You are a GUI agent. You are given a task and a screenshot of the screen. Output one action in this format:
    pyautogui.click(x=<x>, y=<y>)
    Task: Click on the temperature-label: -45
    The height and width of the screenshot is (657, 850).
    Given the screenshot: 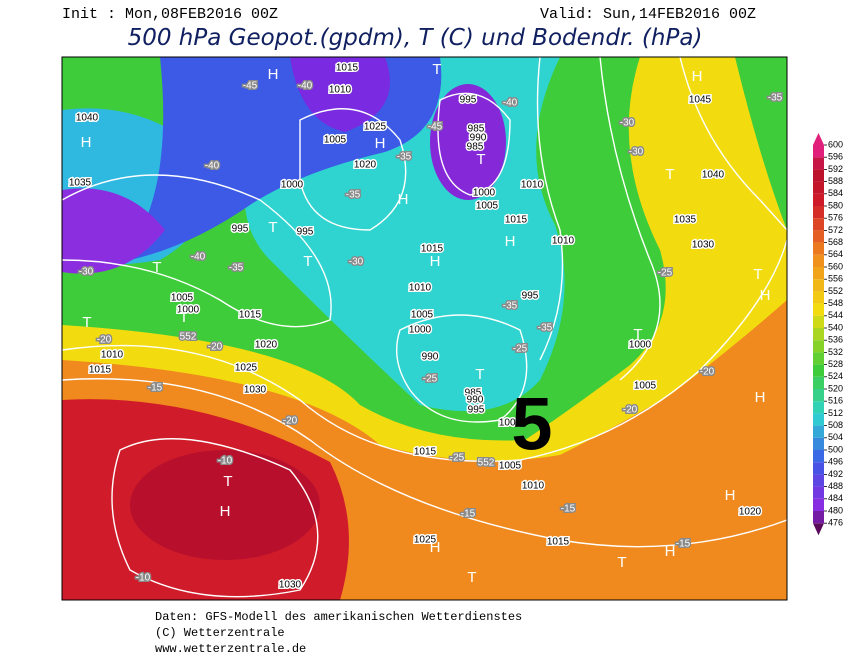 What is the action you would take?
    pyautogui.click(x=435, y=127)
    